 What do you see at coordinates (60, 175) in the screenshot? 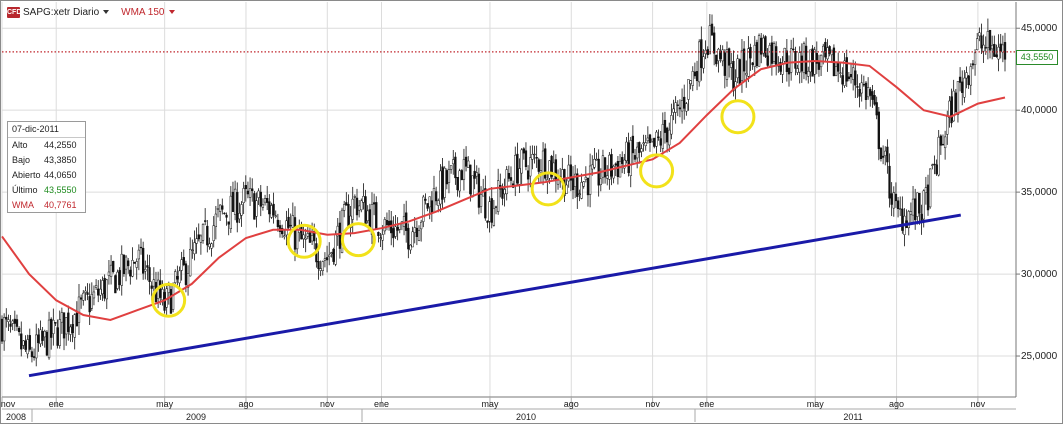
I see `infobox-value: 44,0650` at bounding box center [60, 175].